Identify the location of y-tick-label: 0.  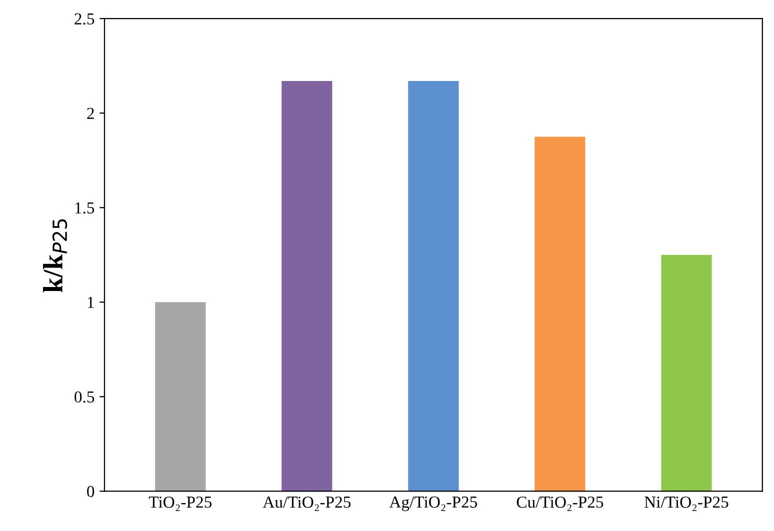
(90, 492).